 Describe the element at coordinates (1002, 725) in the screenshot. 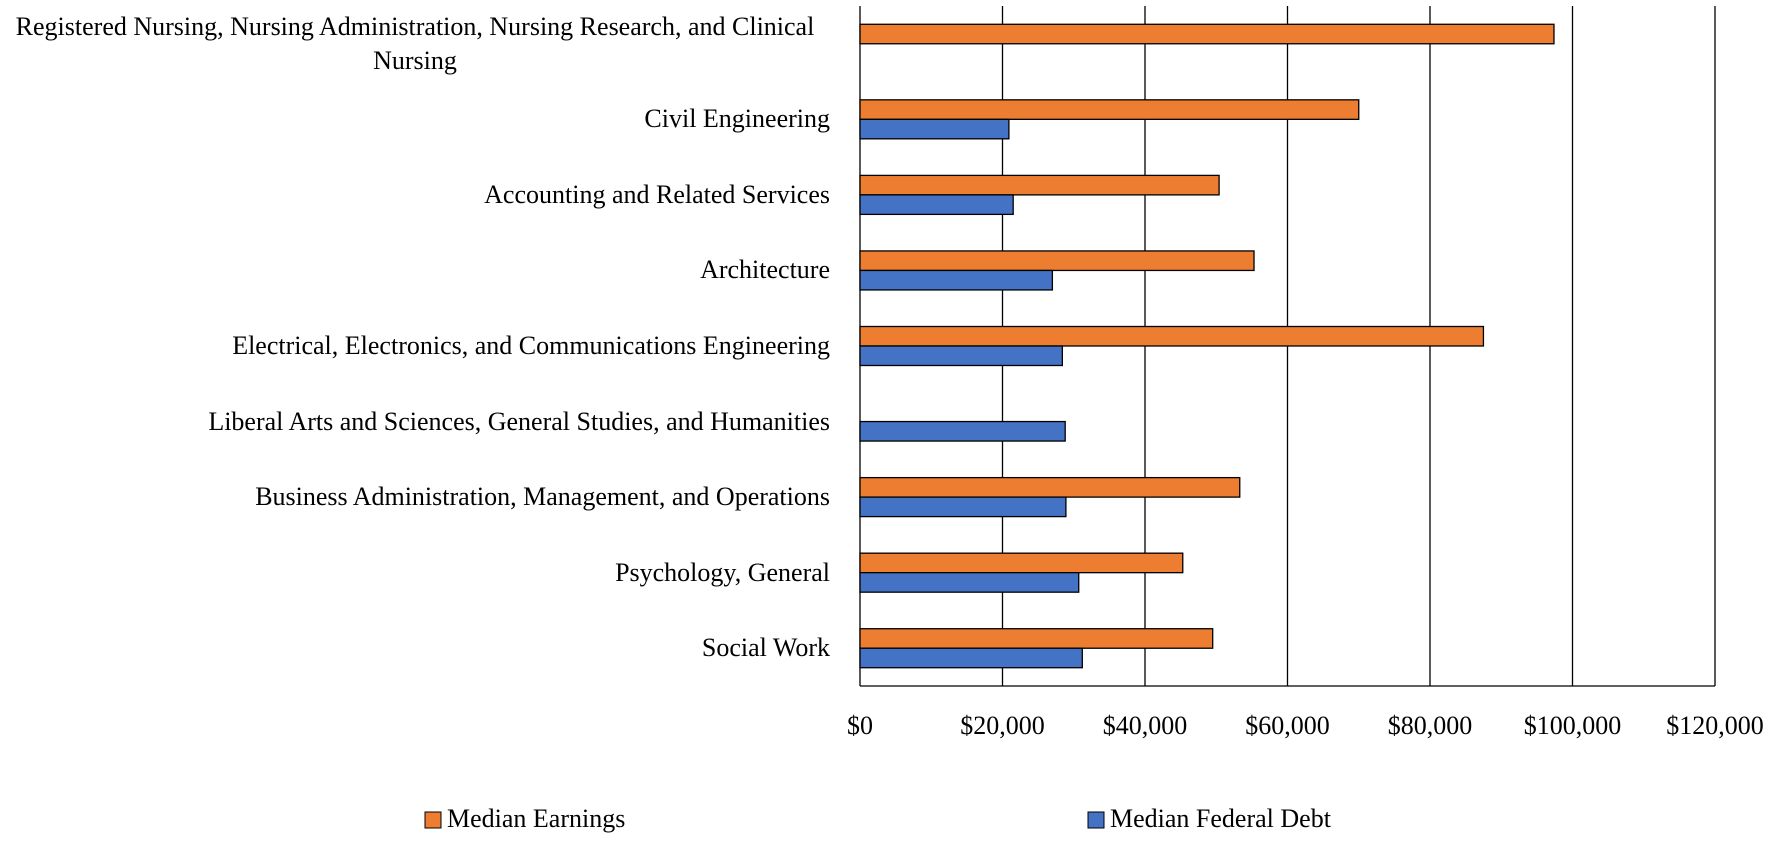

I see `x-tick-label: $20,000` at that location.